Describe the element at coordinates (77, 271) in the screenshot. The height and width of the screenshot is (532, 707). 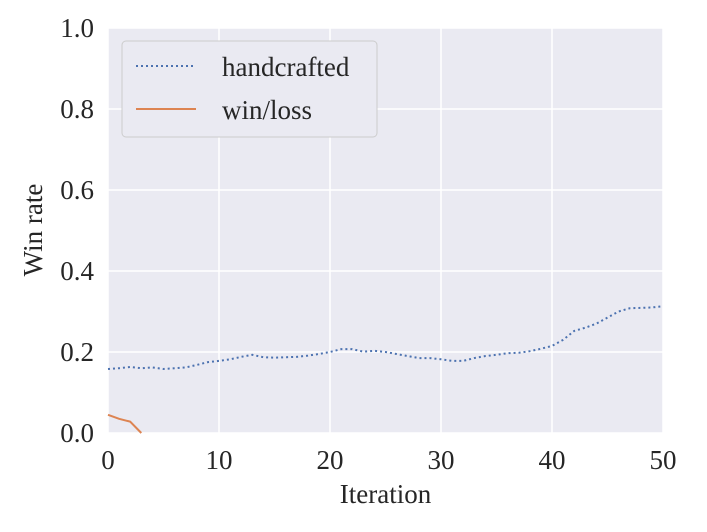
I see `y-tick-label: 0.4` at that location.